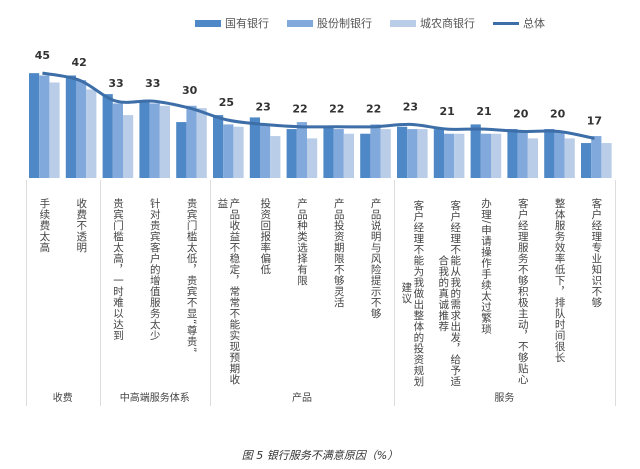 This screenshot has height=469, width=640. I want to click on data-label: 42, so click(79, 62).